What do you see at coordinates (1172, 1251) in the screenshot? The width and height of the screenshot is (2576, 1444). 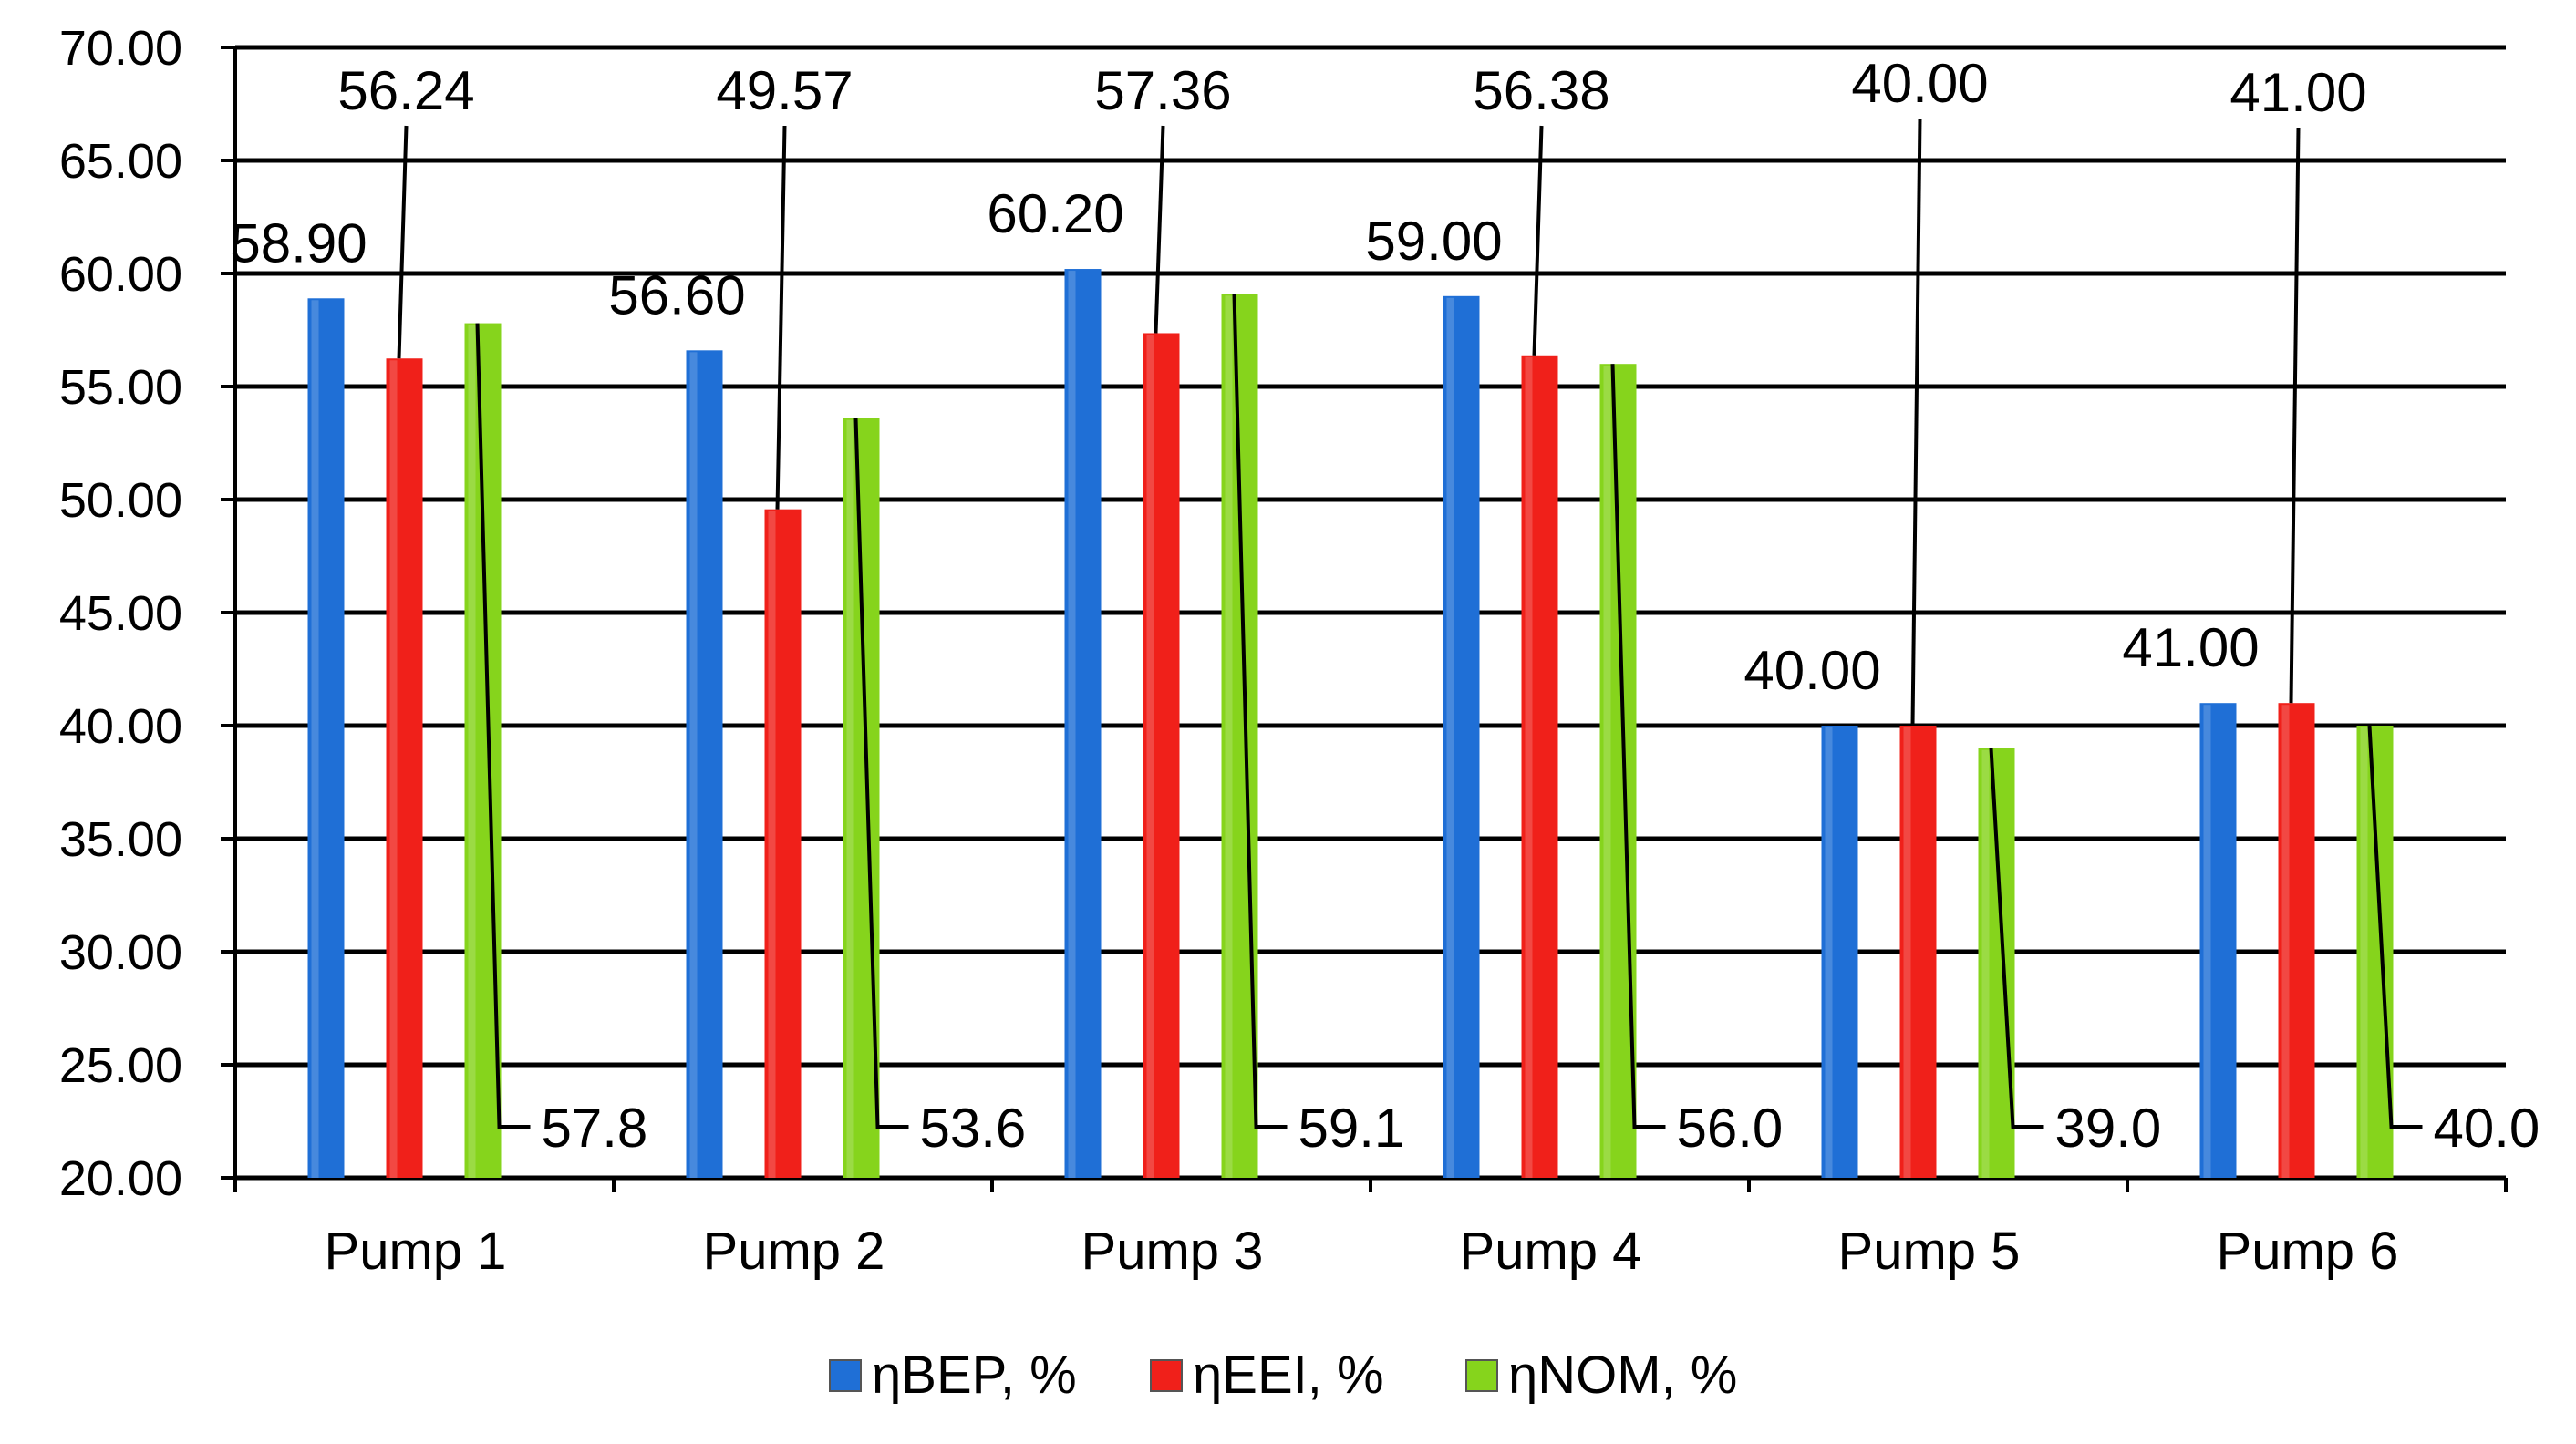 I see `x-tick-label: Pump 3` at bounding box center [1172, 1251].